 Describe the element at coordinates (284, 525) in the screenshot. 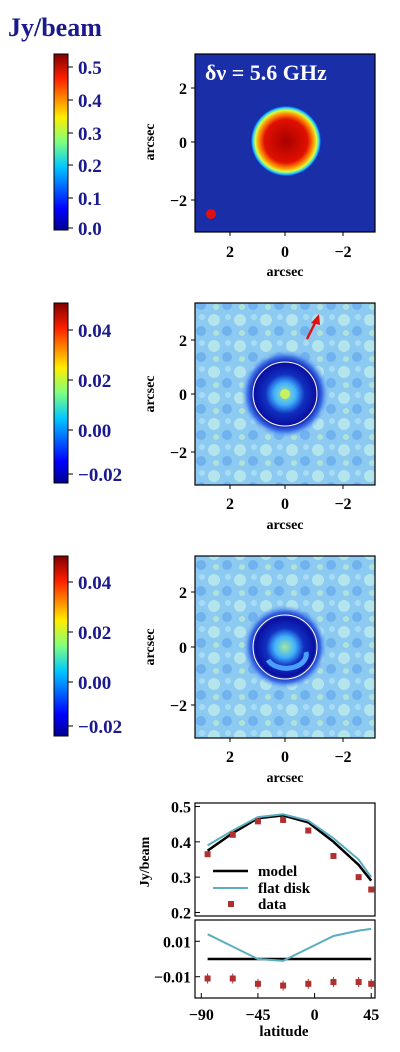

I see `map-2-xlabel: arcsec` at that location.